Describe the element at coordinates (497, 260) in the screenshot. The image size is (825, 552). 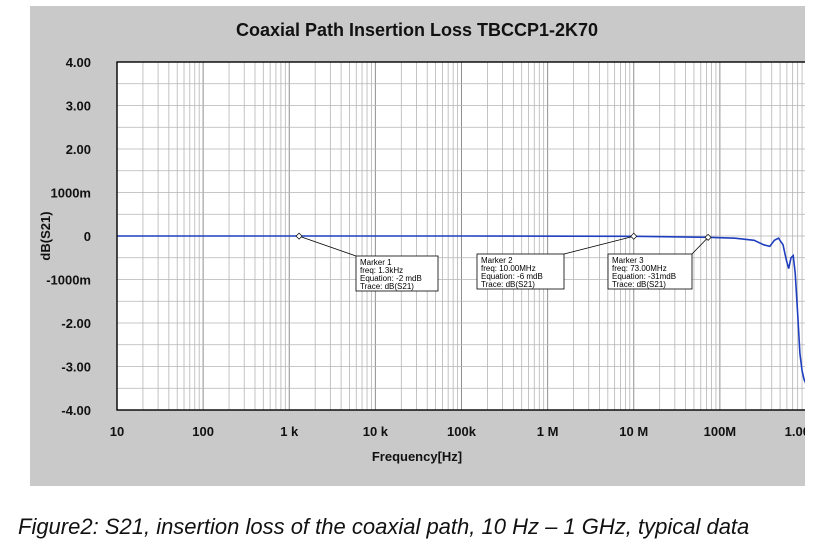
I see `marker-info-text: Marker 2` at that location.